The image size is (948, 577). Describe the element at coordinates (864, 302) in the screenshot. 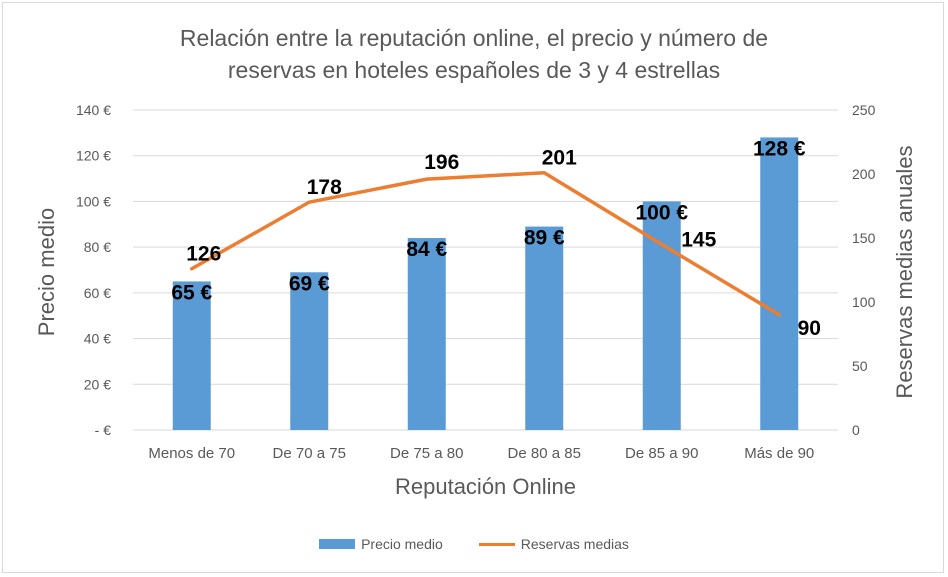

I see `y-tick-label-right: 100` at that location.